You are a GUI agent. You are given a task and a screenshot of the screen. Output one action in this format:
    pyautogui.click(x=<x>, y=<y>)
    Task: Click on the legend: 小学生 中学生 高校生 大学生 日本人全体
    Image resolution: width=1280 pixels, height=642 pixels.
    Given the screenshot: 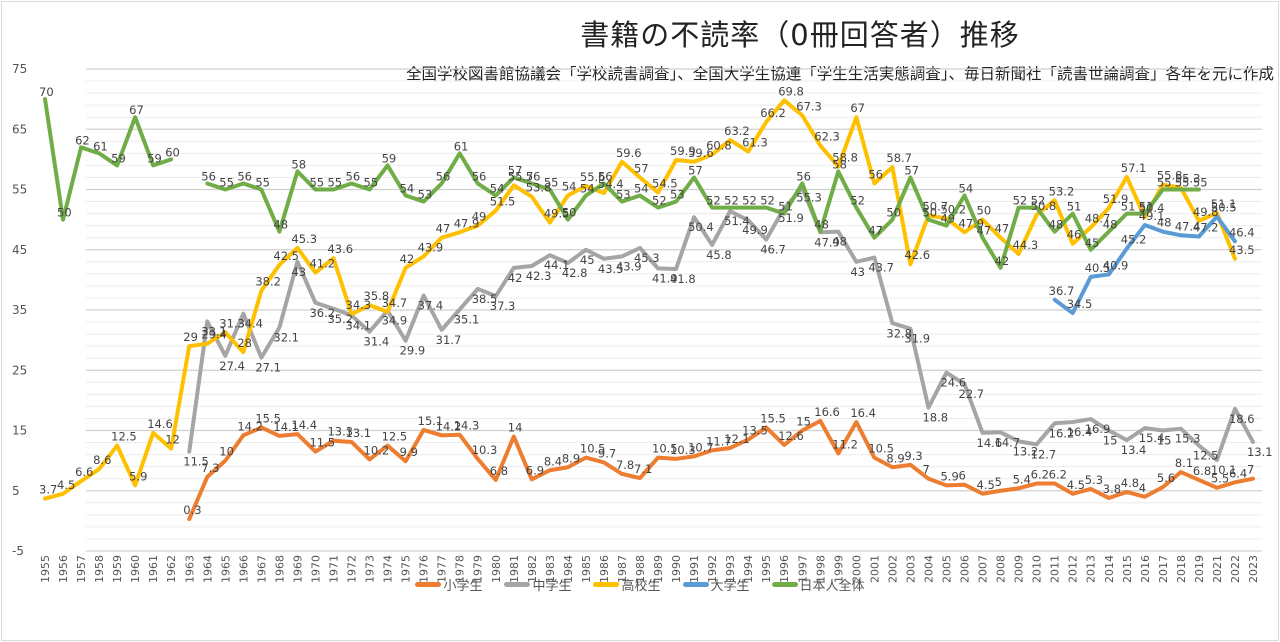 What is the action you would take?
    pyautogui.click(x=640, y=584)
    